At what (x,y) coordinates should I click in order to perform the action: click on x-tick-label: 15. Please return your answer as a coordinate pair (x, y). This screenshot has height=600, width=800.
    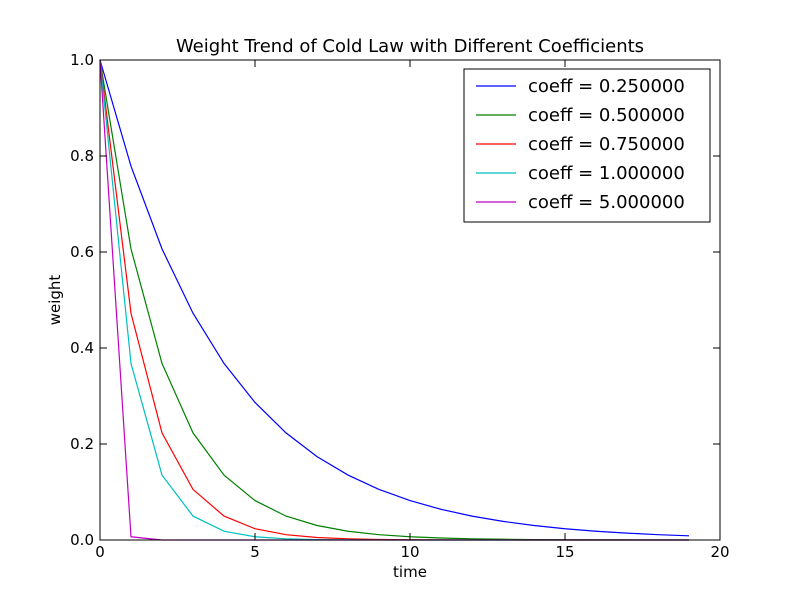
    Looking at the image, I should click on (564, 552).